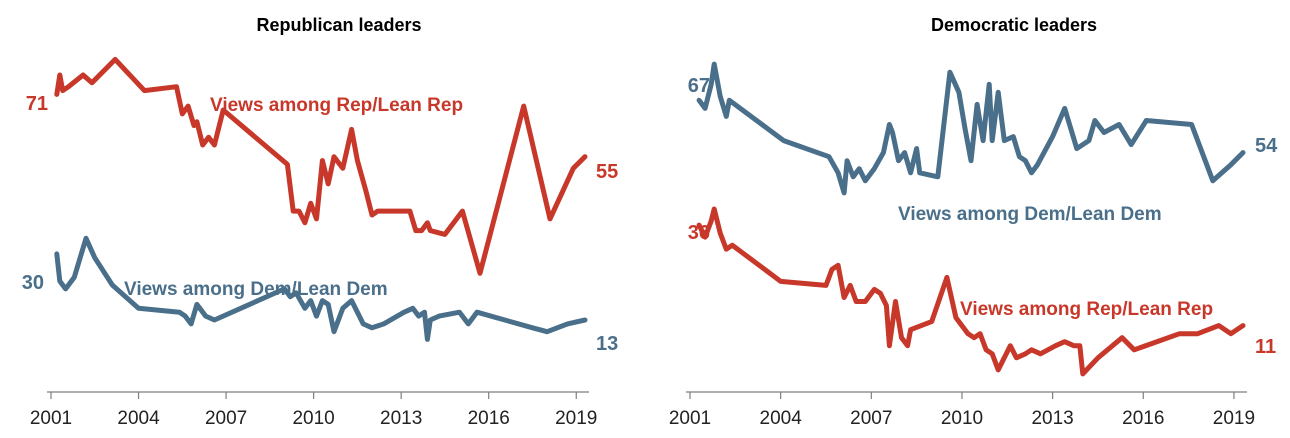  I want to click on start-value-label: 36, so click(699, 233).